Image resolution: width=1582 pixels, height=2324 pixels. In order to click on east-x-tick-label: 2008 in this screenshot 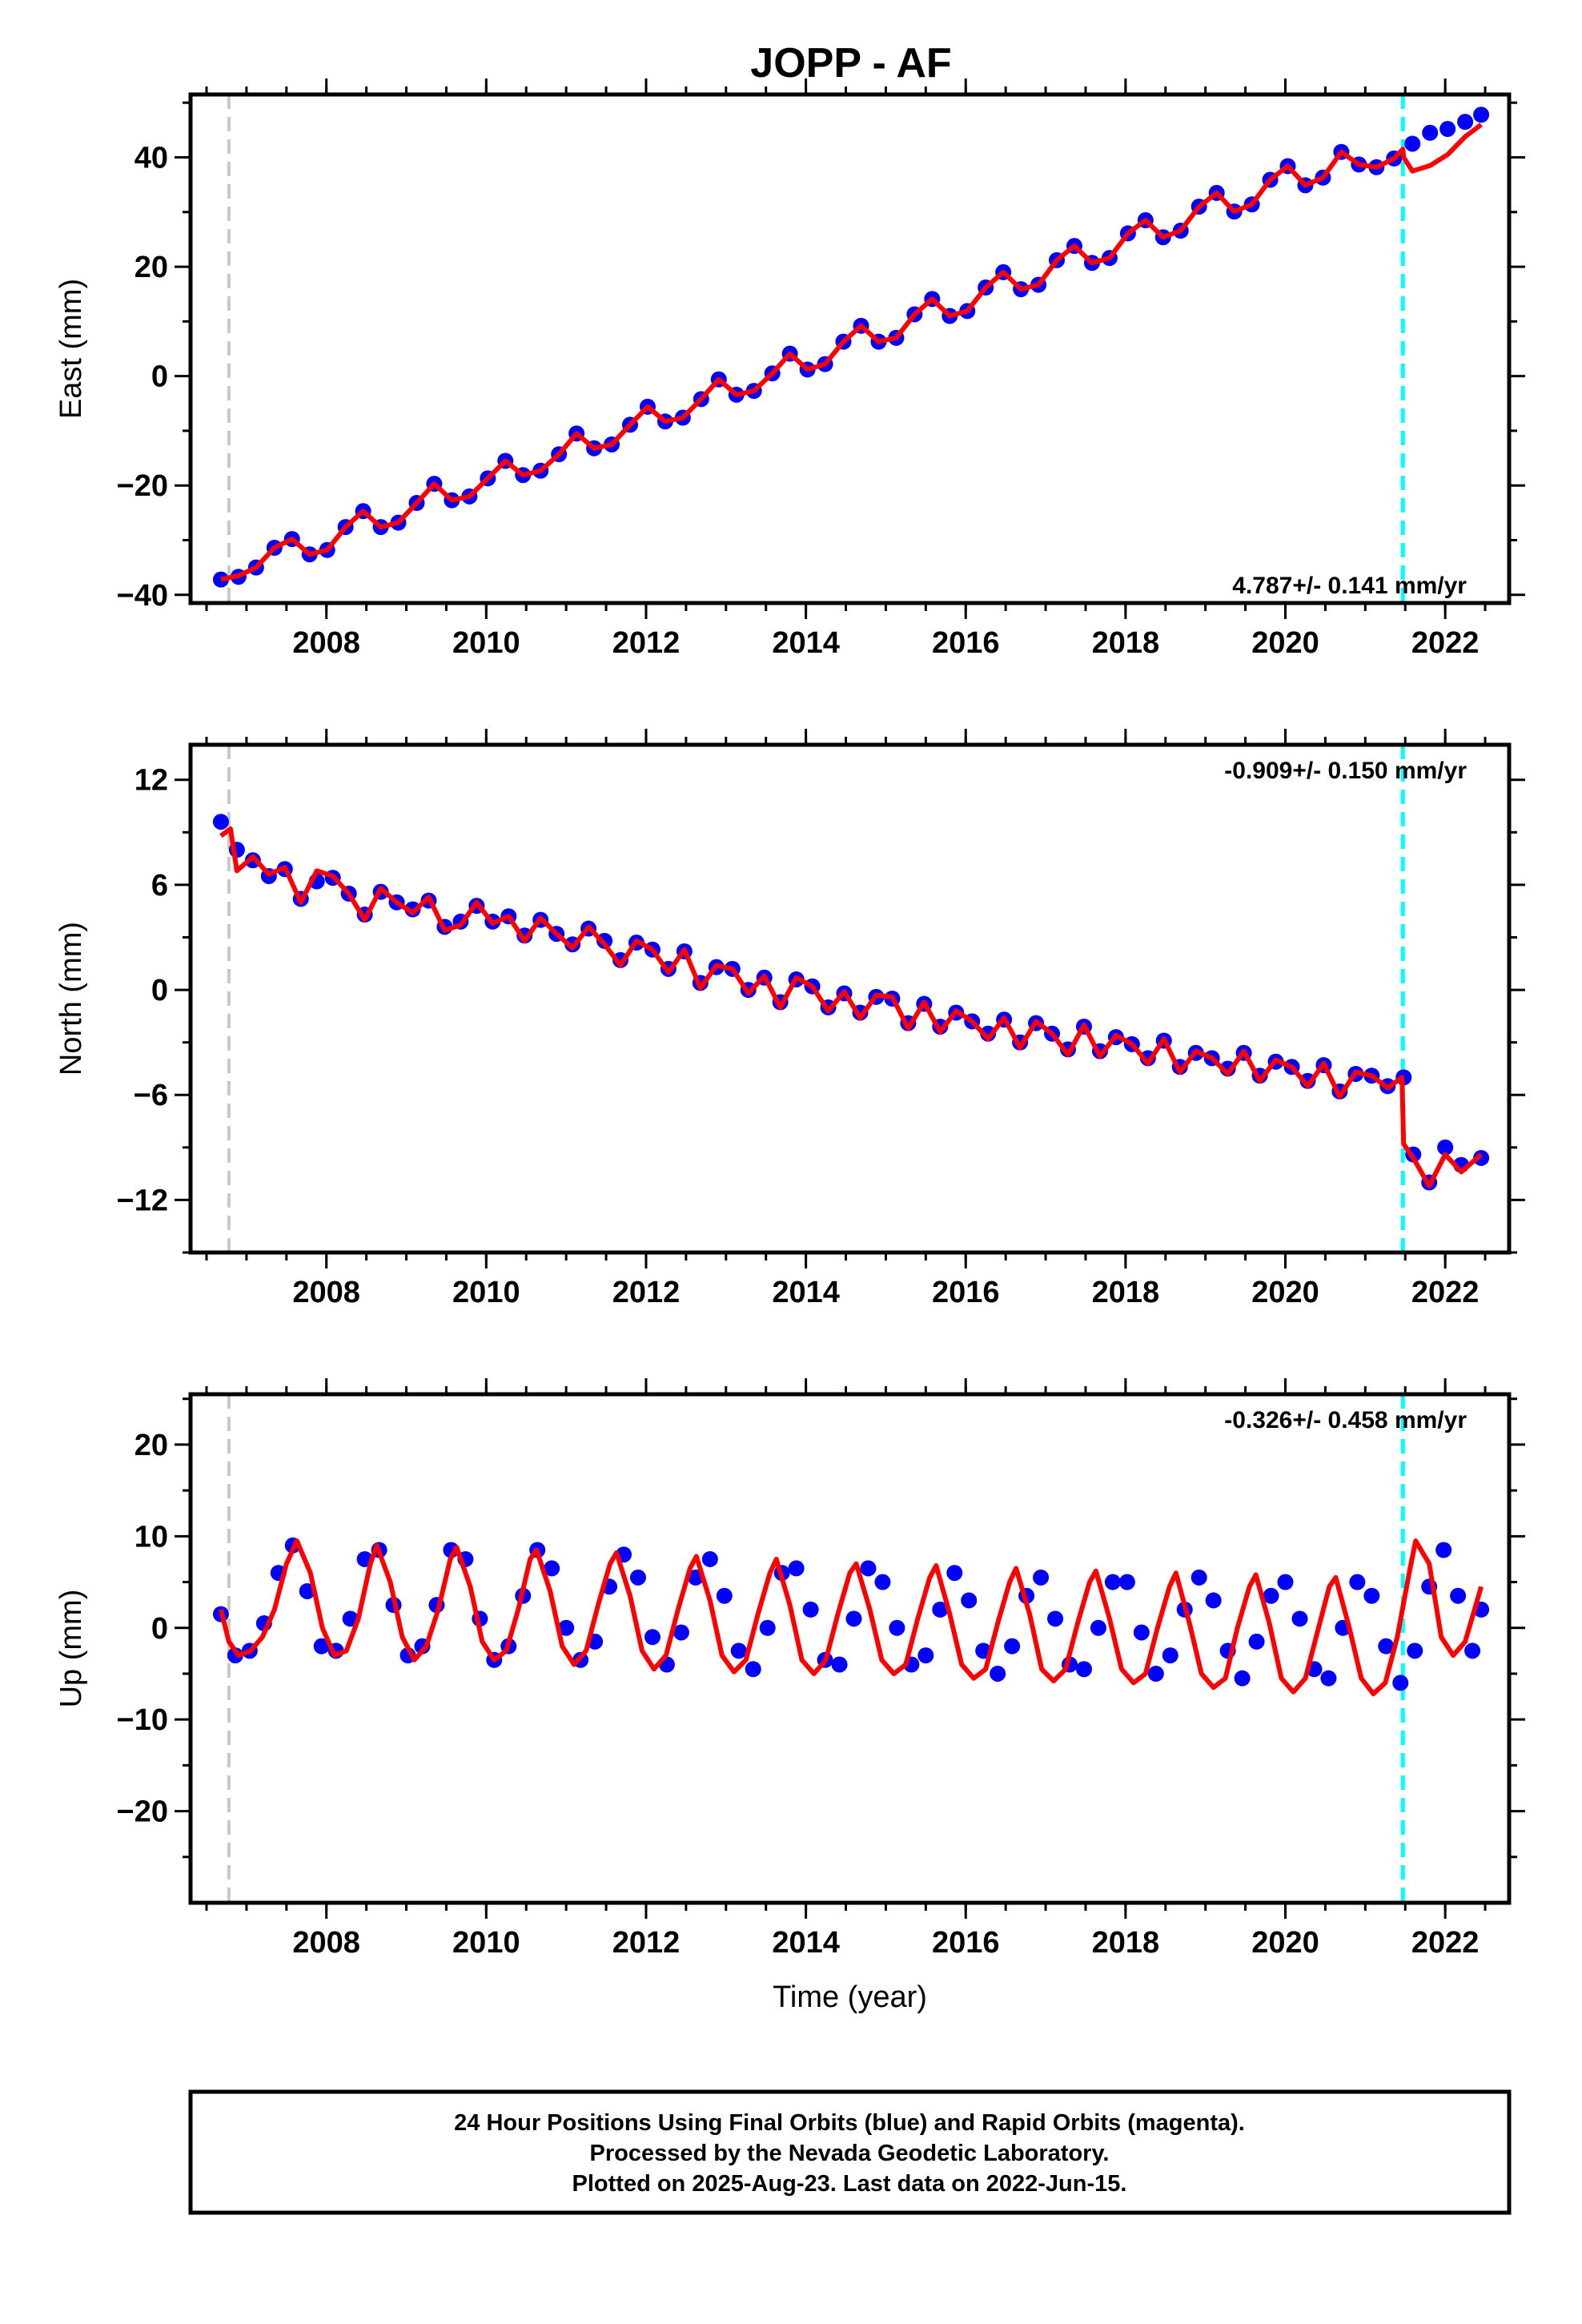, I will do `click(326, 643)`.